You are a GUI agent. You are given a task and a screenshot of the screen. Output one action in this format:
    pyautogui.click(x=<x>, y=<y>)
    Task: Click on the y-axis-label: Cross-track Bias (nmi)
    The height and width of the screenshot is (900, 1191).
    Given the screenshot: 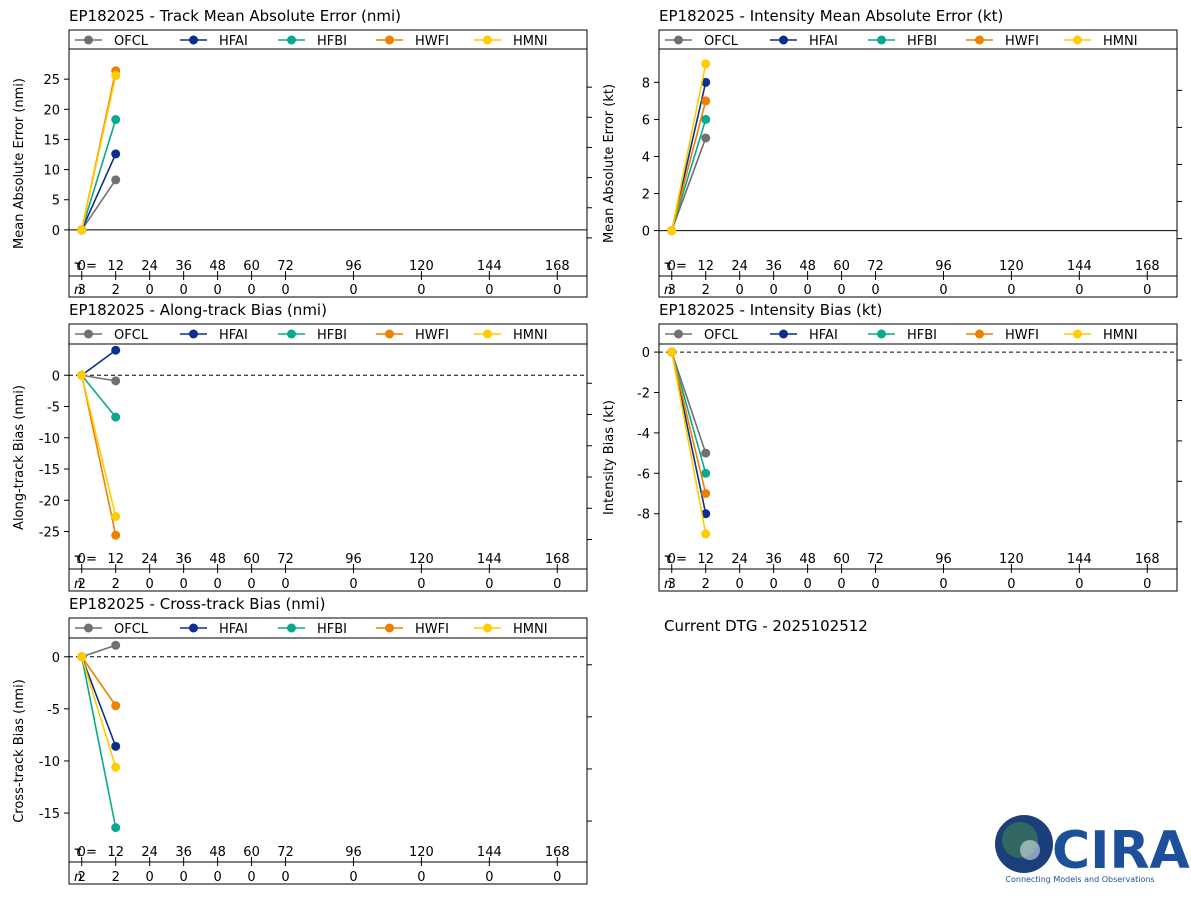 What is the action you would take?
    pyautogui.click(x=19, y=751)
    